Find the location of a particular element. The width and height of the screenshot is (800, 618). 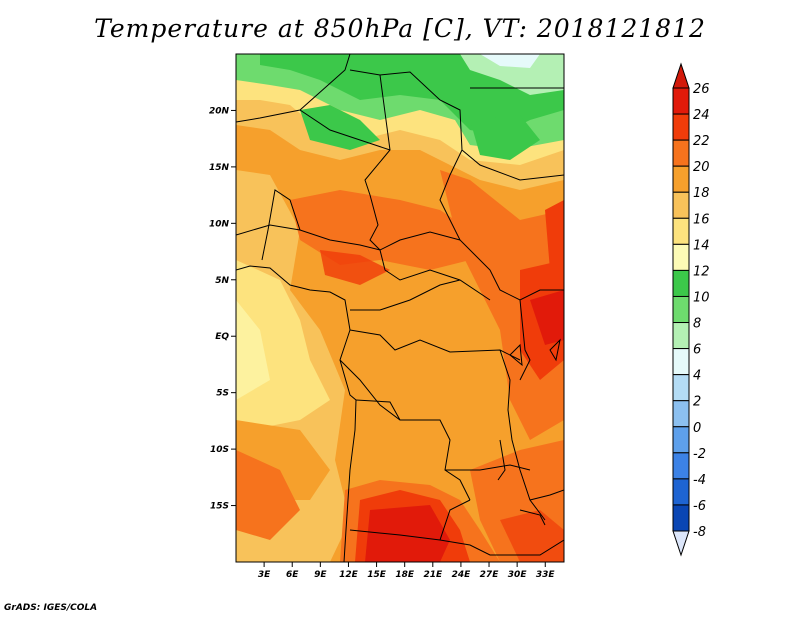

grads-credit: GrADS: IGES/COLA is located at coordinates (51, 608).